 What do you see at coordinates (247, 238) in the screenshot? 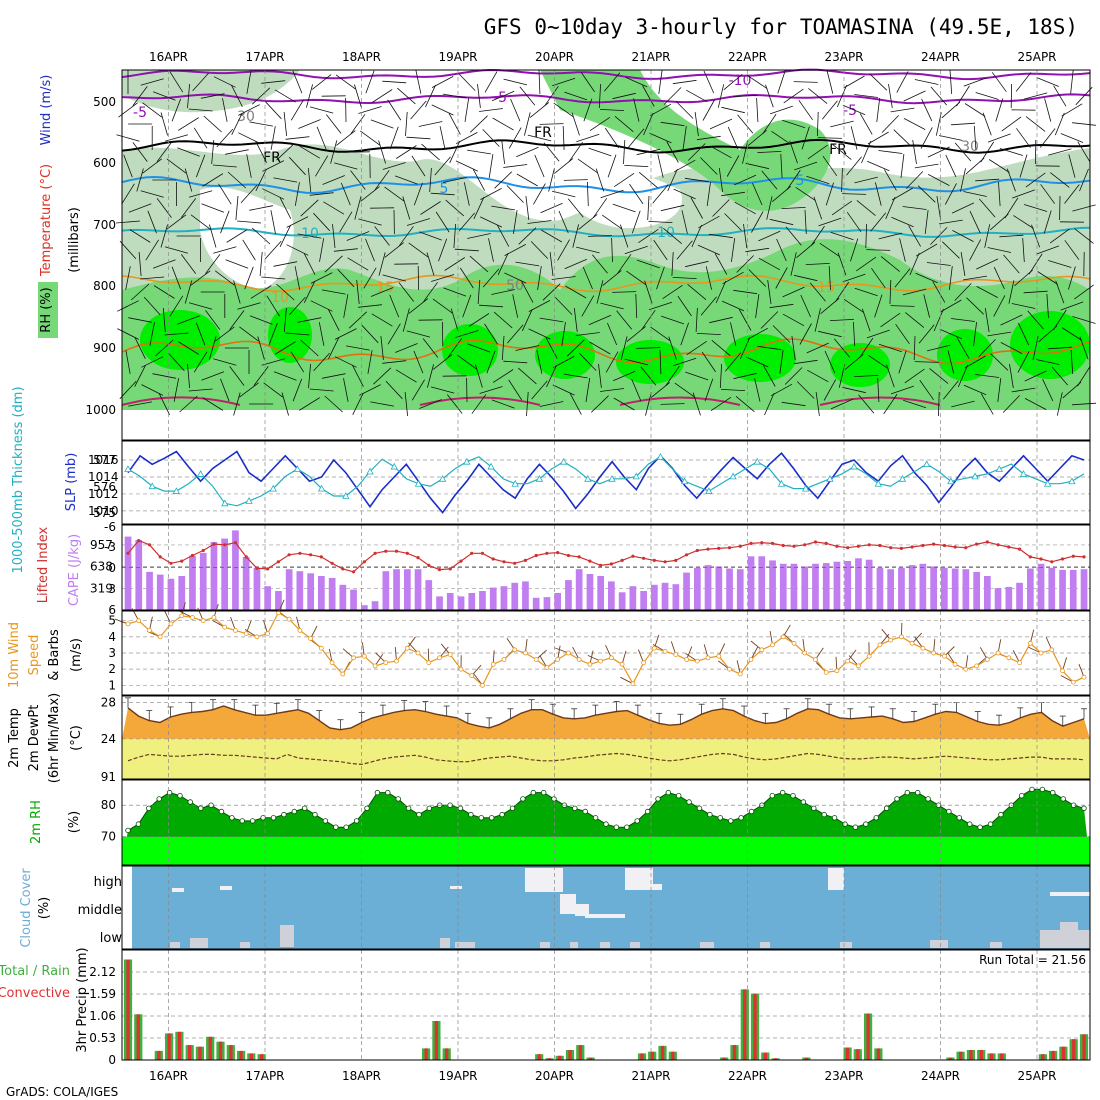
I see `rh-dry-pocket` at bounding box center [247, 238].